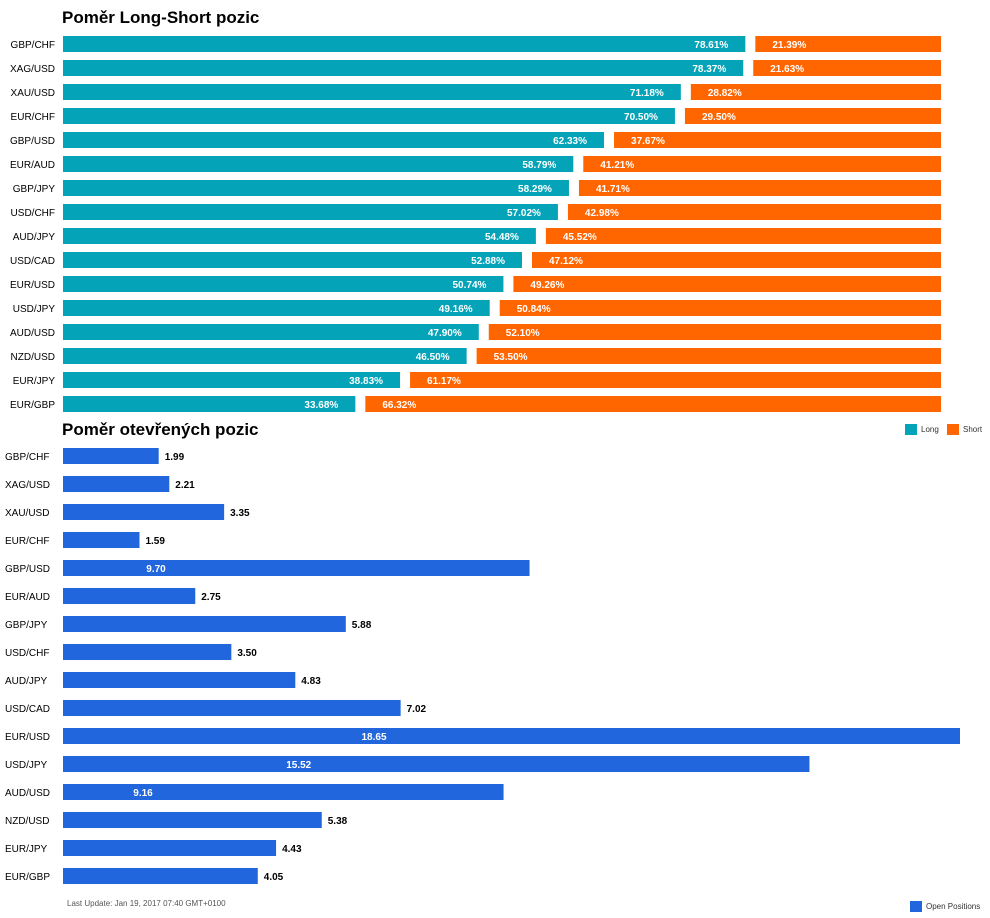 The width and height of the screenshot is (990, 918). What do you see at coordinates (204, 624) in the screenshot?
I see `open-positions-bar-gbp-jpy` at bounding box center [204, 624].